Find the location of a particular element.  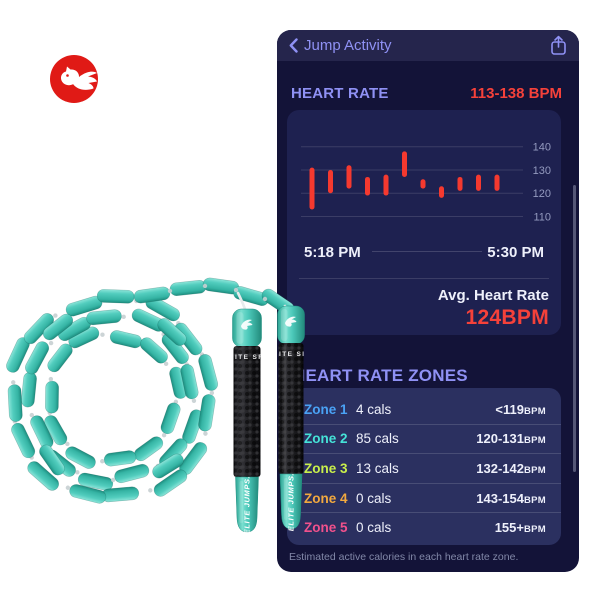

zone-calories: 13 cals is located at coordinates (377, 468).